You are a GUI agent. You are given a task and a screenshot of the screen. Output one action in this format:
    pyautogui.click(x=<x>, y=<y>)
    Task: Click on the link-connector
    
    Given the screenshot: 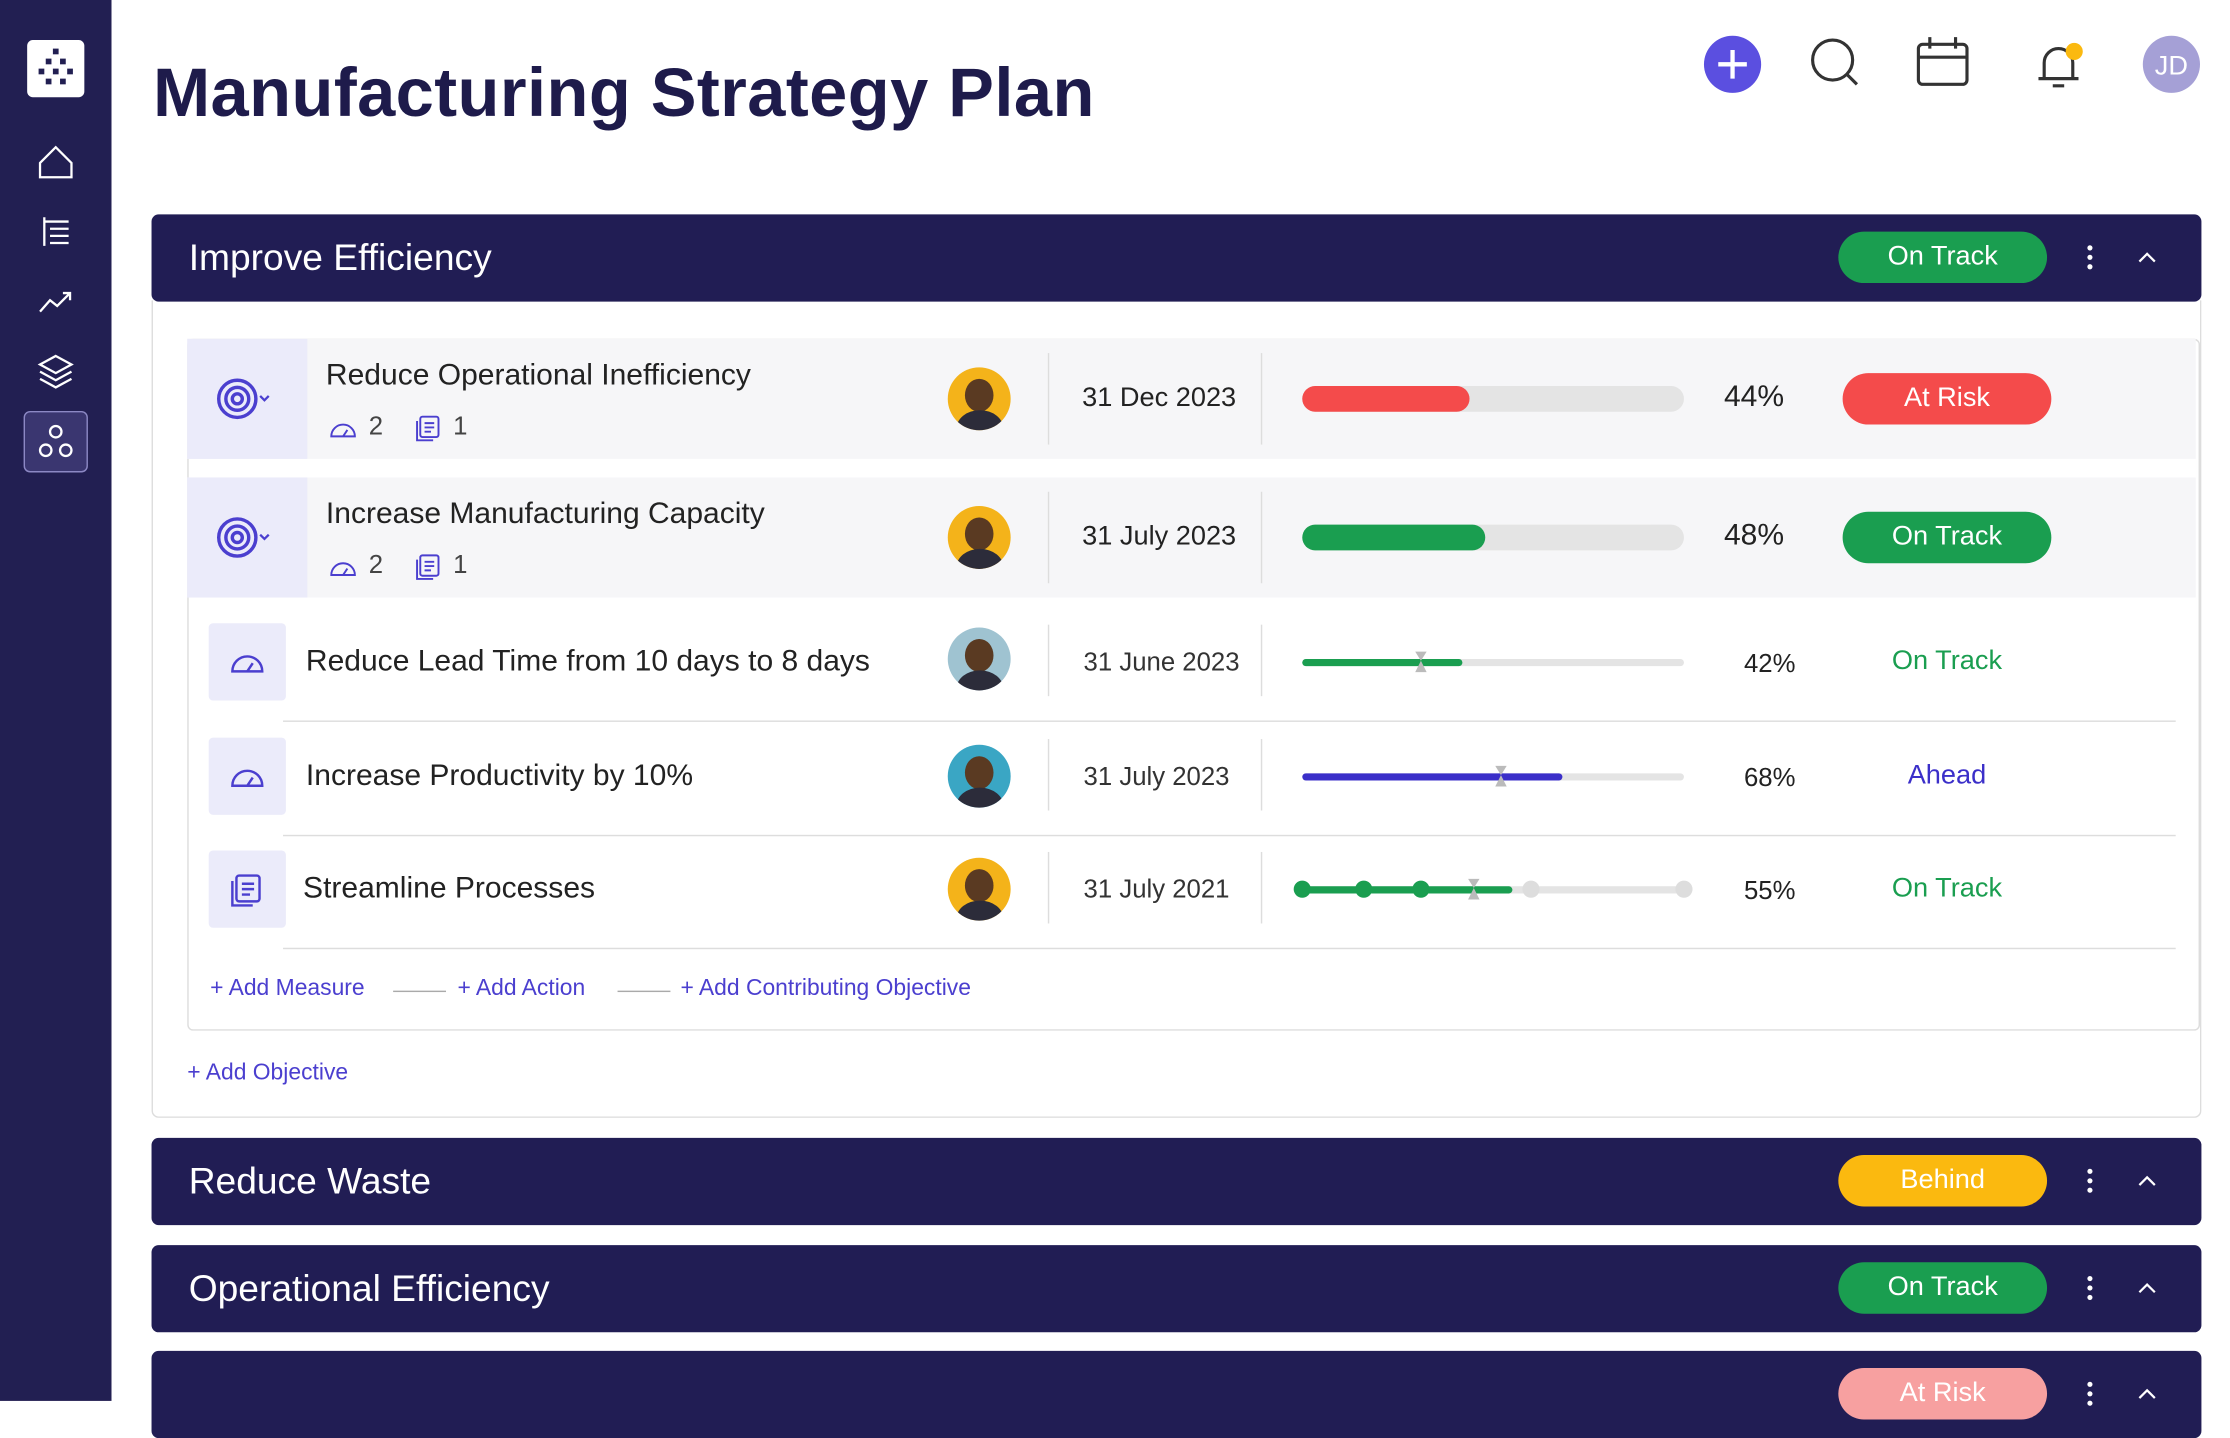 What is the action you would take?
    pyautogui.click(x=420, y=991)
    